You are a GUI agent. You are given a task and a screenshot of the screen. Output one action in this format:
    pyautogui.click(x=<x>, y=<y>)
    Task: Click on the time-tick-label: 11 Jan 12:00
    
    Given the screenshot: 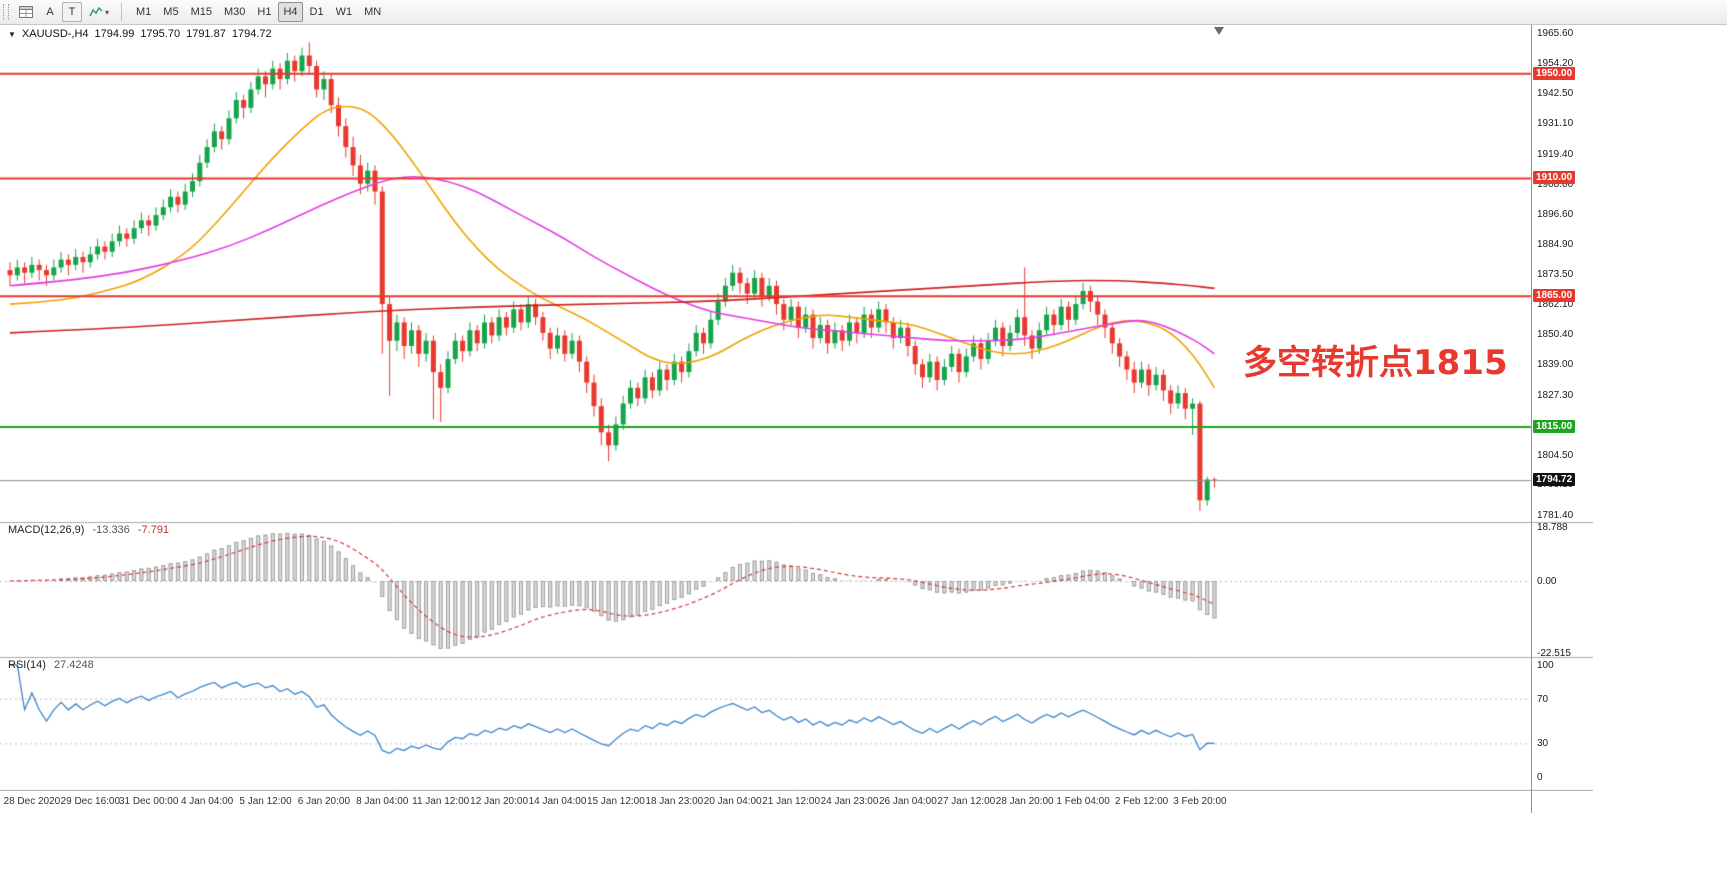 What is the action you would take?
    pyautogui.click(x=441, y=801)
    